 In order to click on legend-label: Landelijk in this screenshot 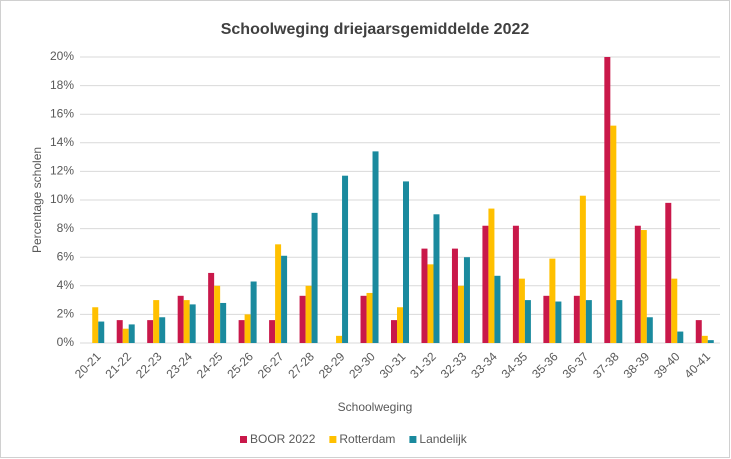, I will do `click(443, 439)`.